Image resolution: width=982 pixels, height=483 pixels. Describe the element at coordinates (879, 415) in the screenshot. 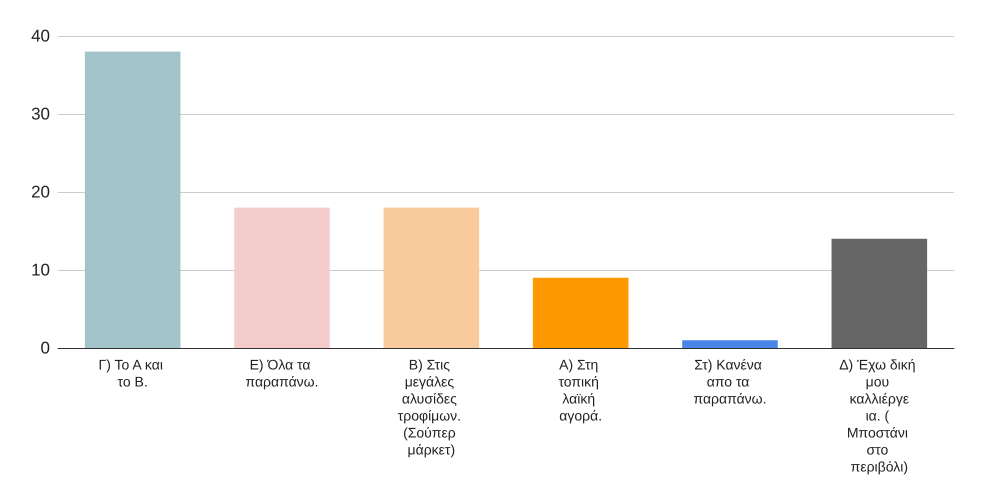

I see `x-tick-label: Δ) Έχω δική μου καλλιέργεια. ( Μποστάνι στο περιβόλι)` at that location.